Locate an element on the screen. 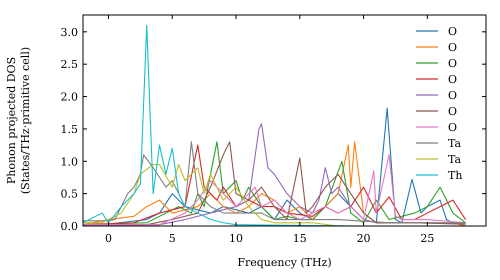  y-tick-label: 2.0 is located at coordinates (69, 97).